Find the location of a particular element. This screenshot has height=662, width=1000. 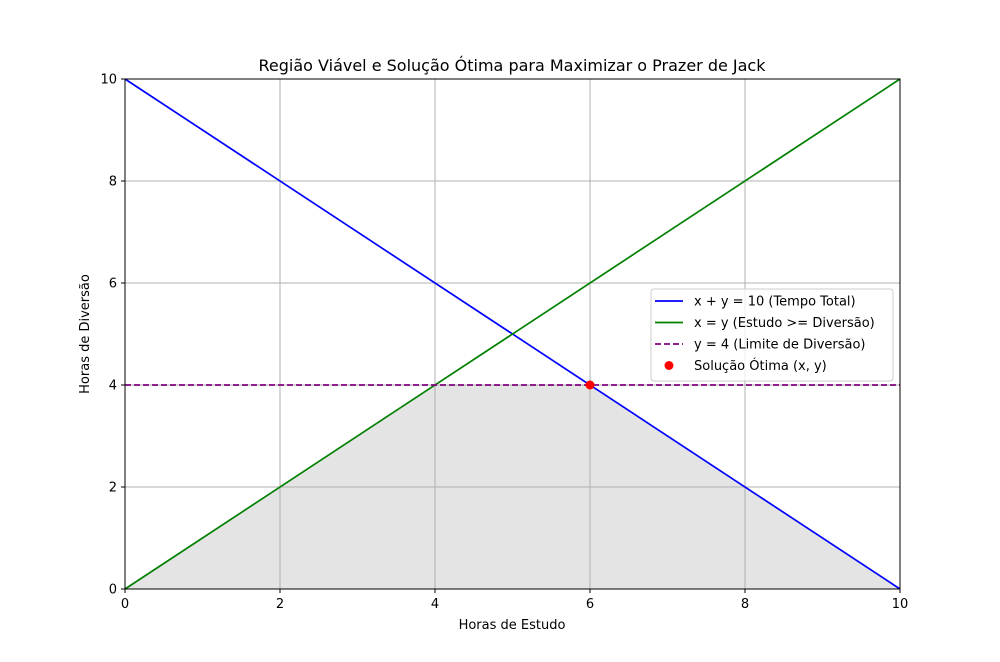

y-tick-label: 2 is located at coordinates (113, 488).